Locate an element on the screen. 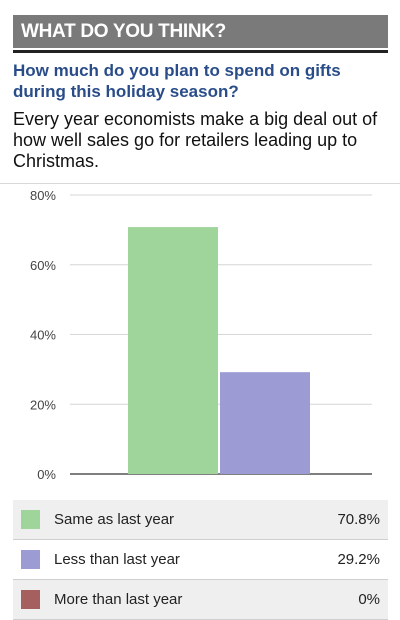 This screenshot has width=400, height=620. legend-label: Same as last year is located at coordinates (114, 519).